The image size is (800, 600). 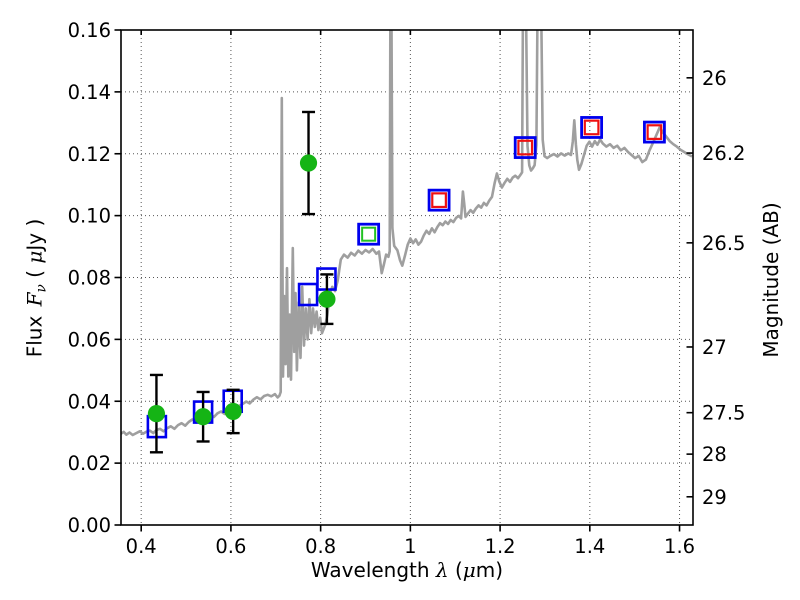 I want to click on x-axis-title-text: Wavelength, so click(x=373, y=570).